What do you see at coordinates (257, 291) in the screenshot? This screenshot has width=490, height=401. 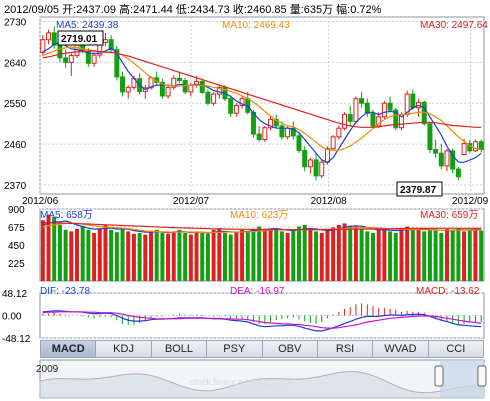 I see `dea-legend: DEA: -16.97` at bounding box center [257, 291].